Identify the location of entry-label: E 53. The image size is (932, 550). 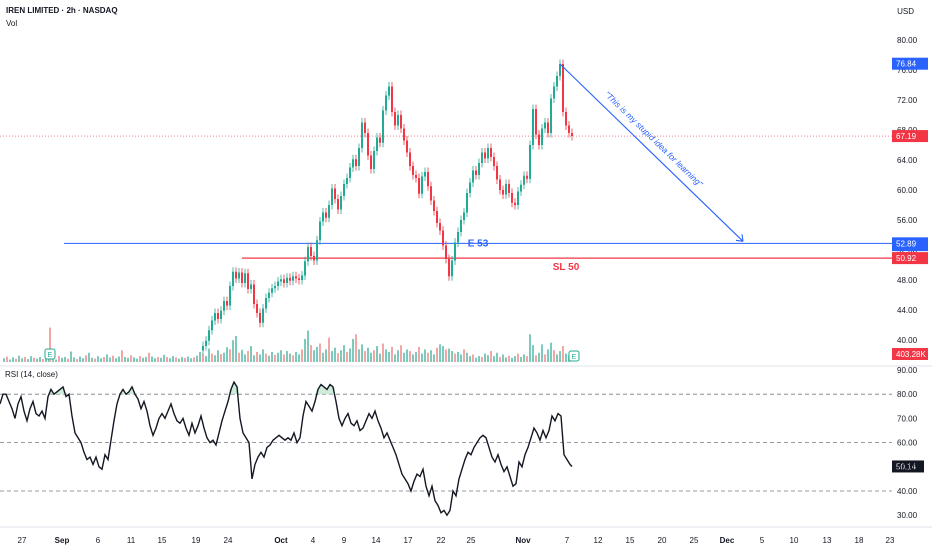
(478, 243).